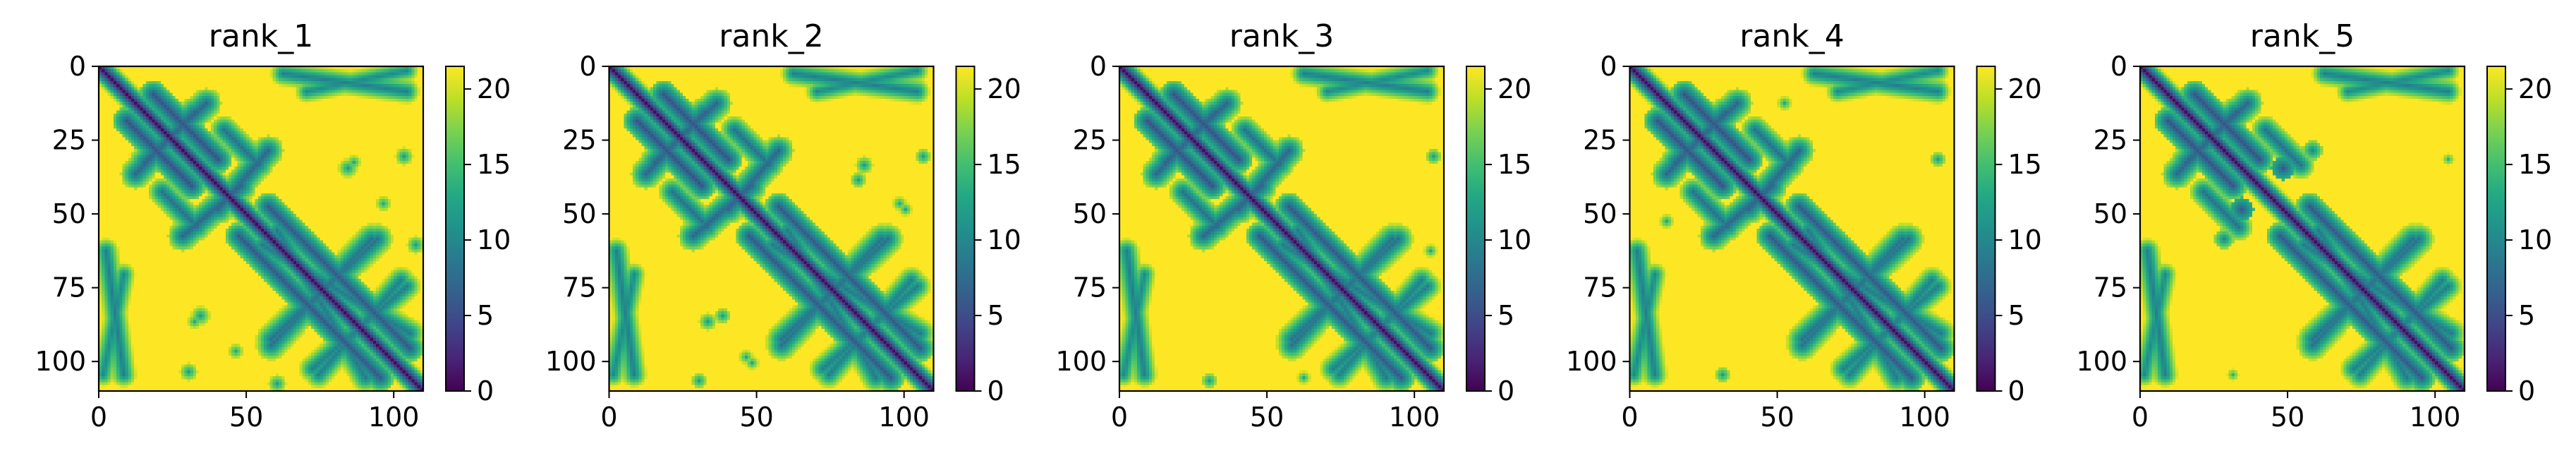 The image size is (2576, 463). I want to click on chart-title: rank_1, so click(261, 36).